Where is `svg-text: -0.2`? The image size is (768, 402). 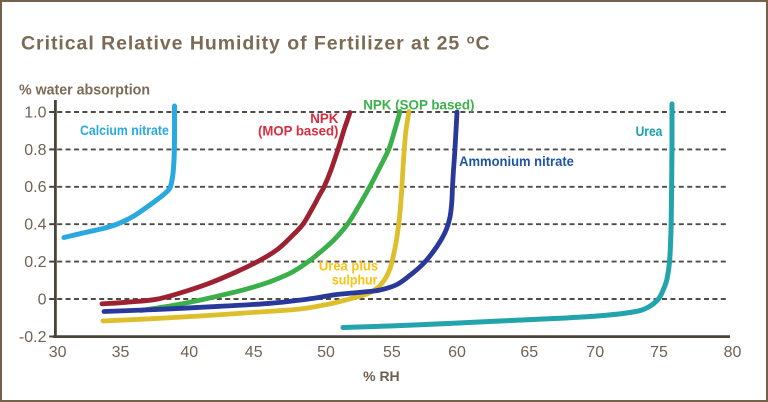 svg-text: -0.2 is located at coordinates (33, 337).